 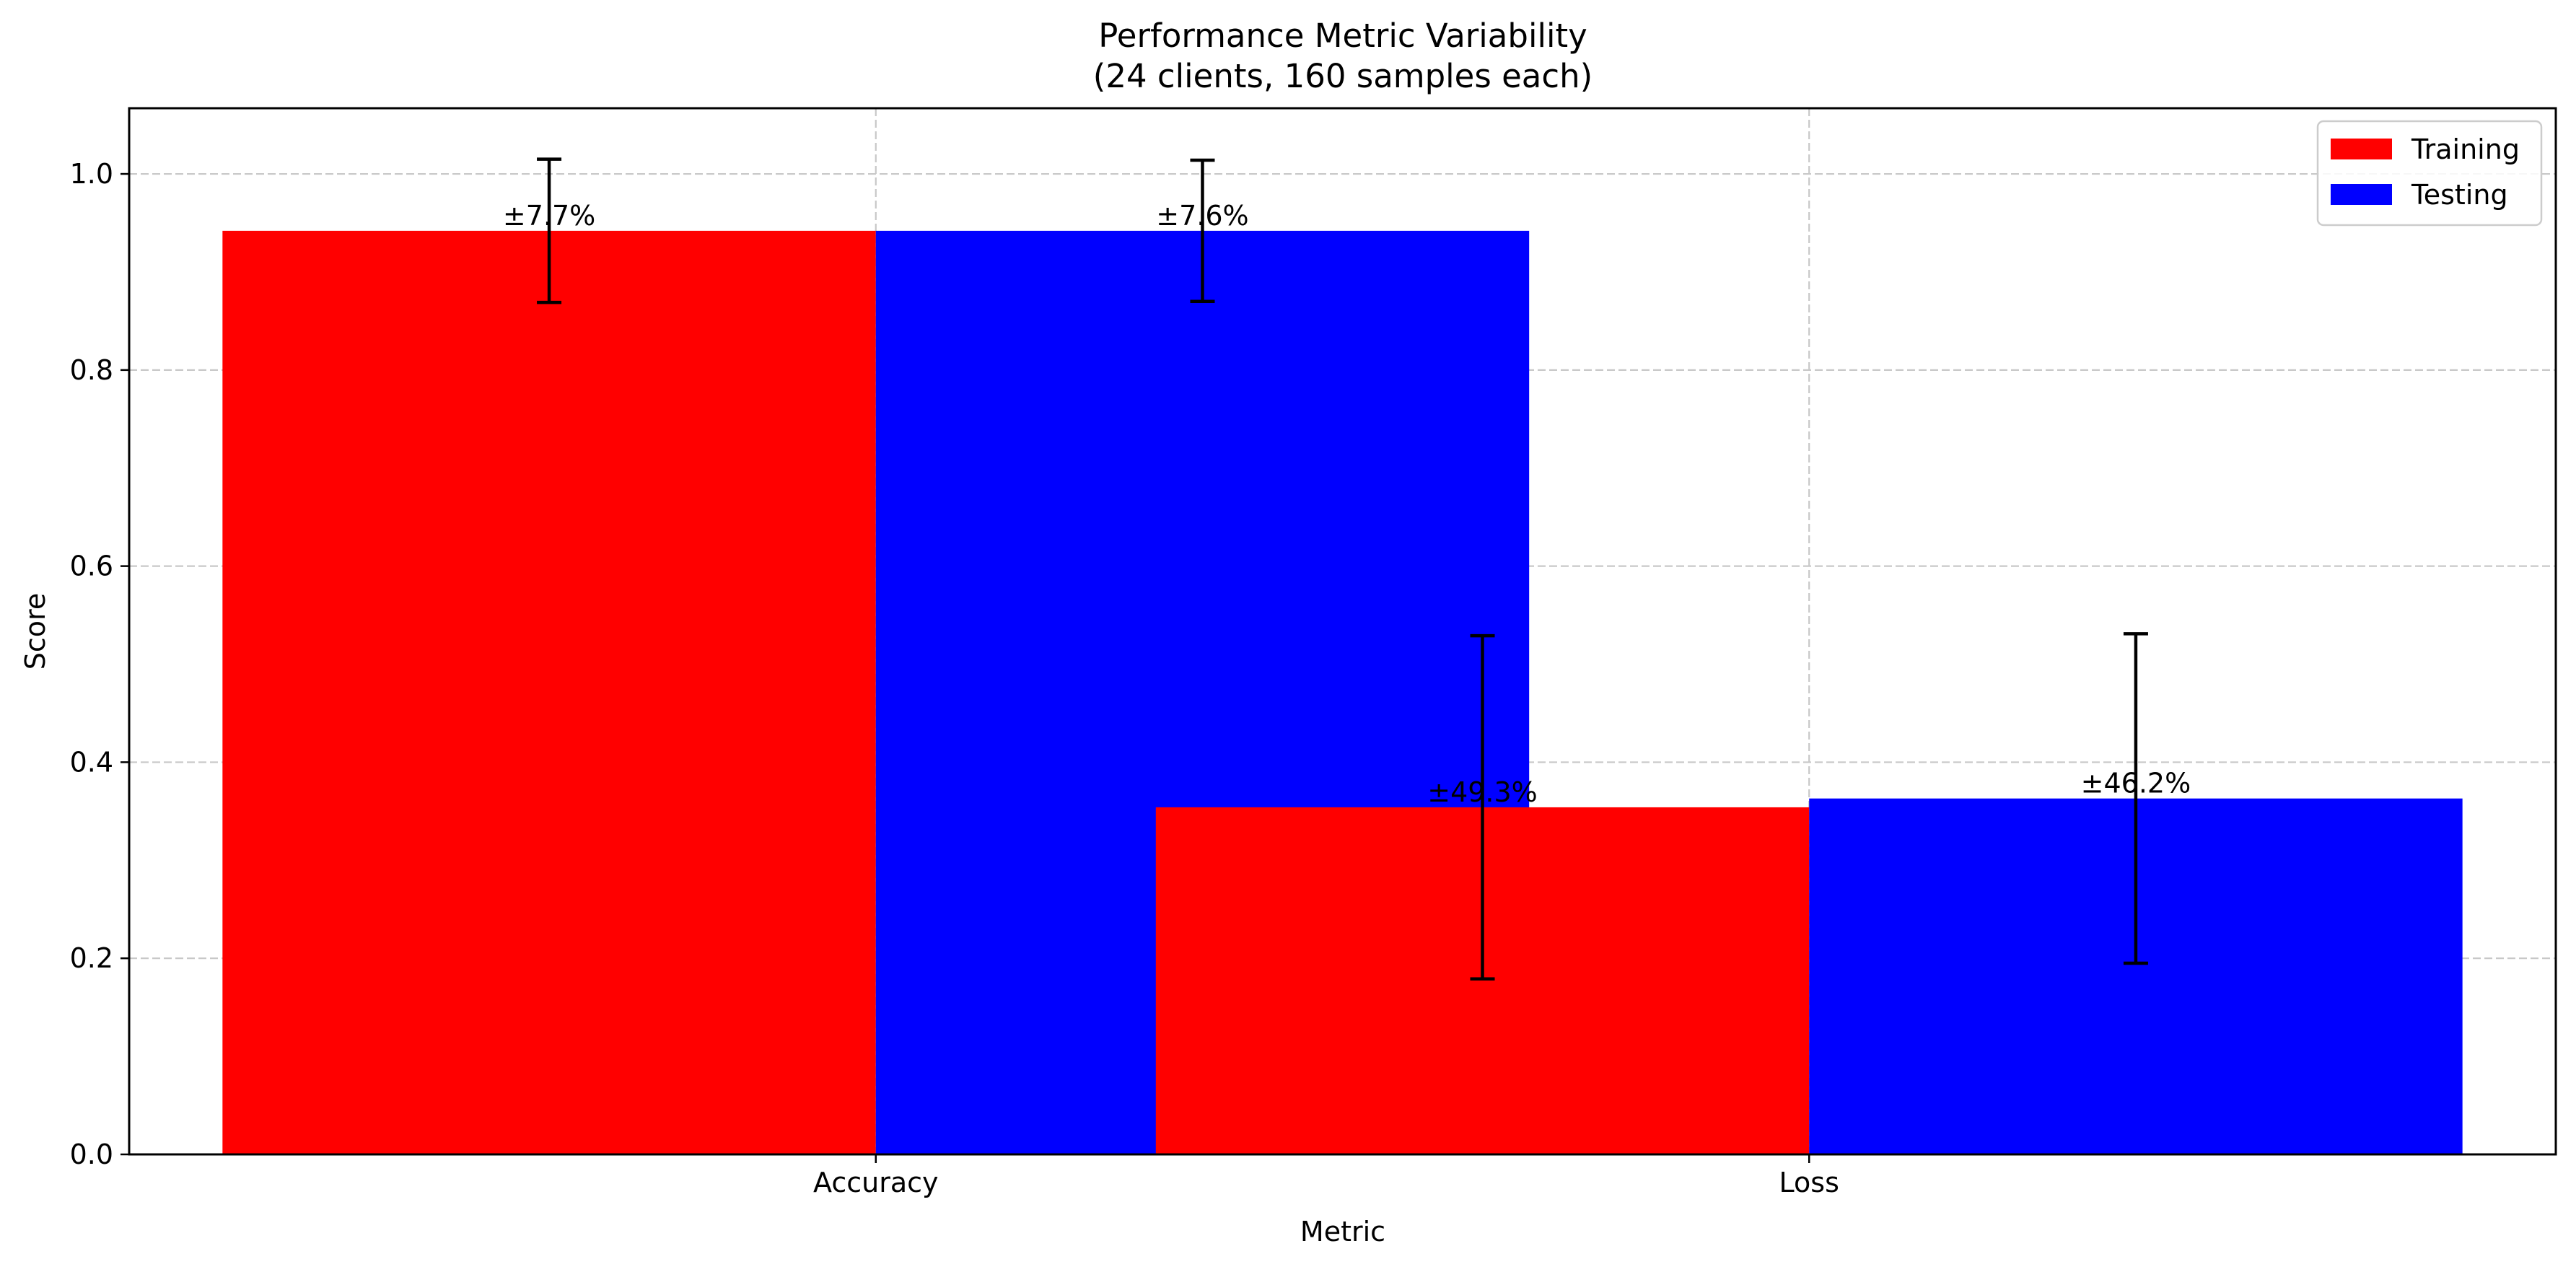 What do you see at coordinates (91, 1154) in the screenshot?
I see `y-tick-label: 0.0` at bounding box center [91, 1154].